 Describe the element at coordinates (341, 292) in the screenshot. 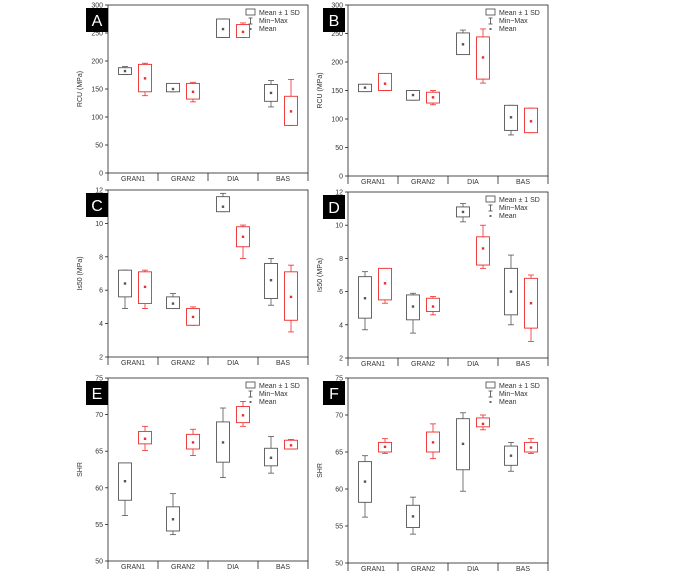

I see `y-tick-label: 6` at that location.